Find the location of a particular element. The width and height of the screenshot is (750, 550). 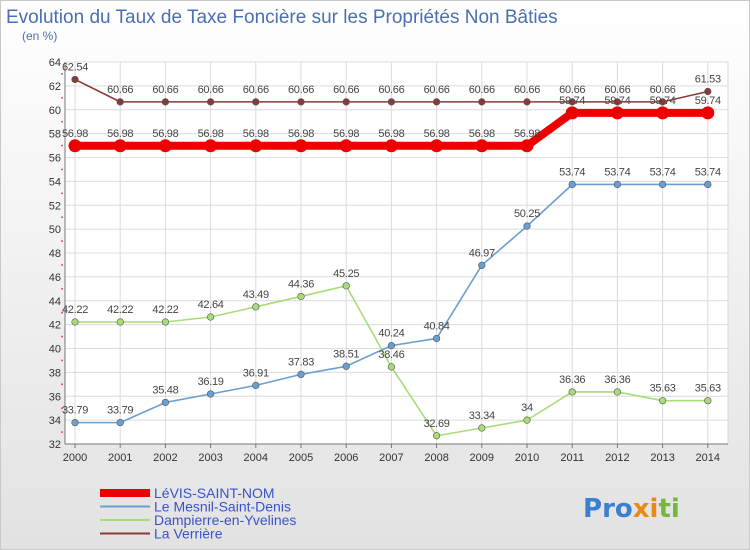

data-label: 38.51 is located at coordinates (346, 354).